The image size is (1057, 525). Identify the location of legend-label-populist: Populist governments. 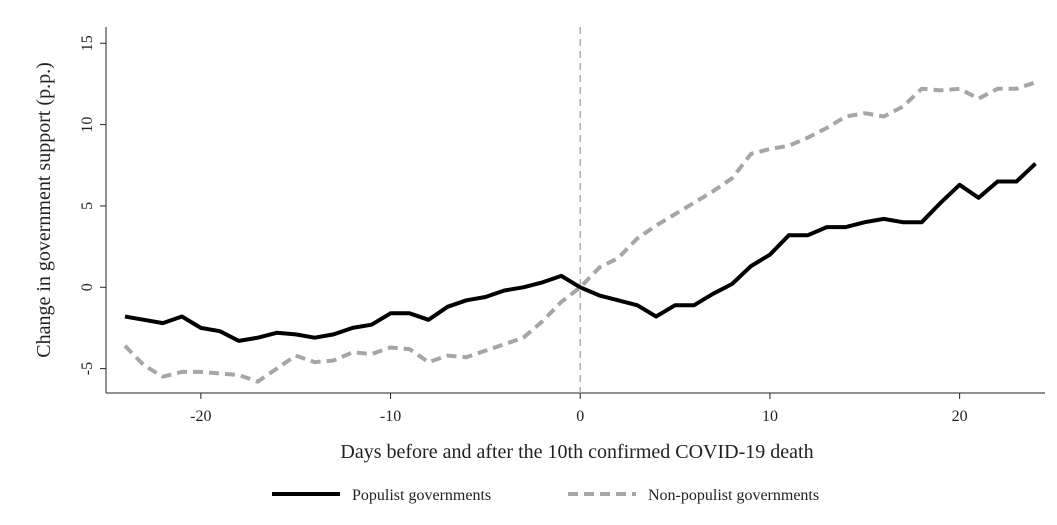
(421, 495).